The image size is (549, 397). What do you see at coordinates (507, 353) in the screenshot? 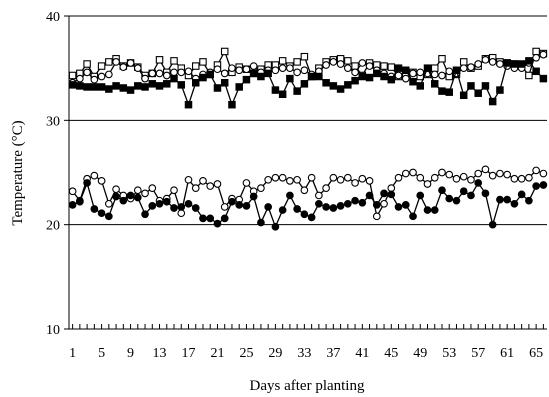
I see `x-tick-label: 61` at bounding box center [507, 353].